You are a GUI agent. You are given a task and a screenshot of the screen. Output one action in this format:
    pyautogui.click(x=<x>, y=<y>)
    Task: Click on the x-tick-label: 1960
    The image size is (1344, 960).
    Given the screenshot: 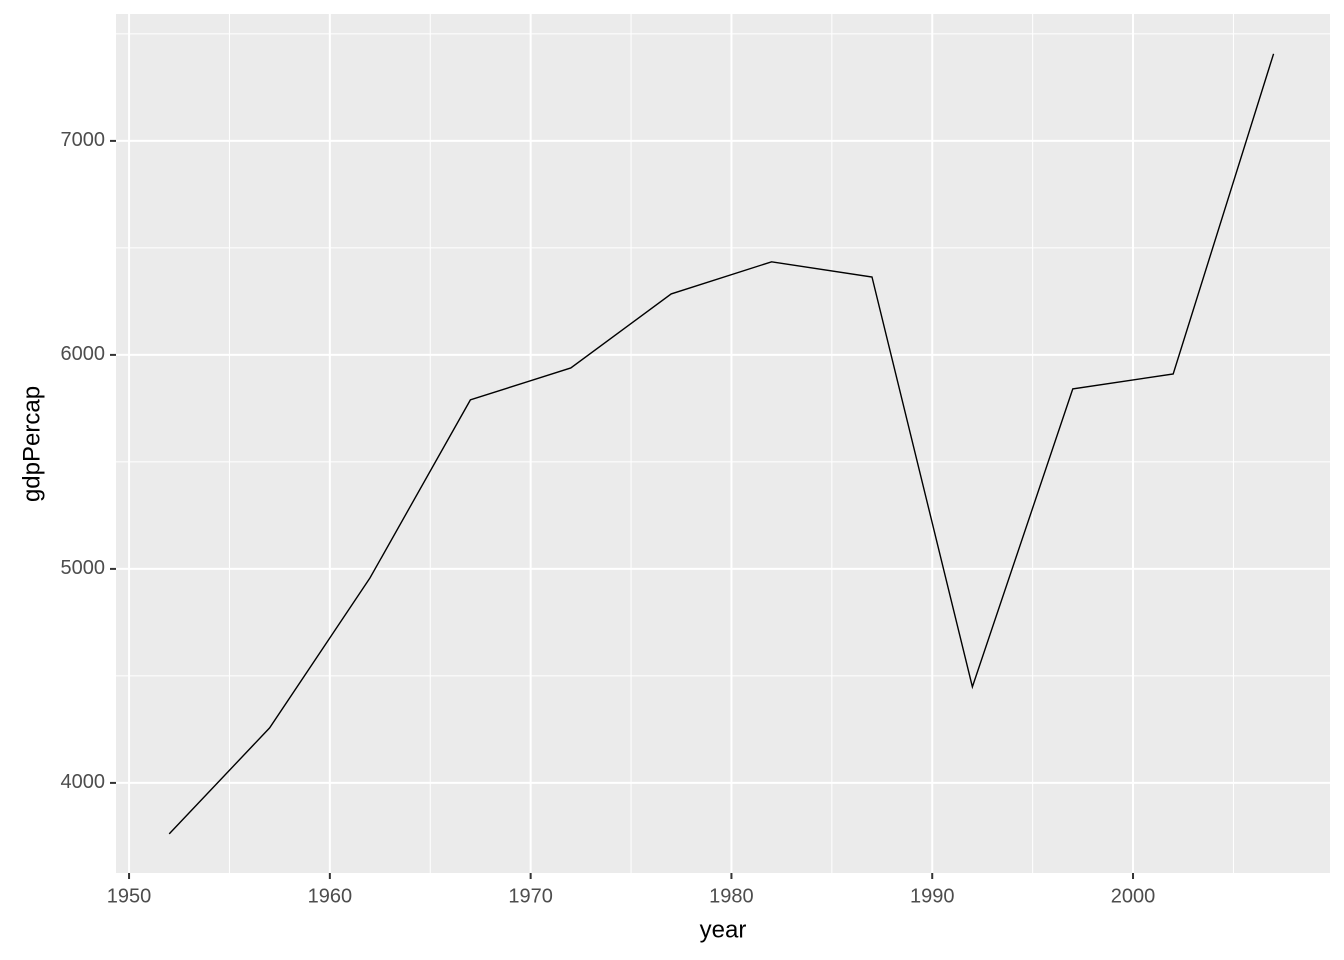 What is the action you would take?
    pyautogui.click(x=330, y=896)
    